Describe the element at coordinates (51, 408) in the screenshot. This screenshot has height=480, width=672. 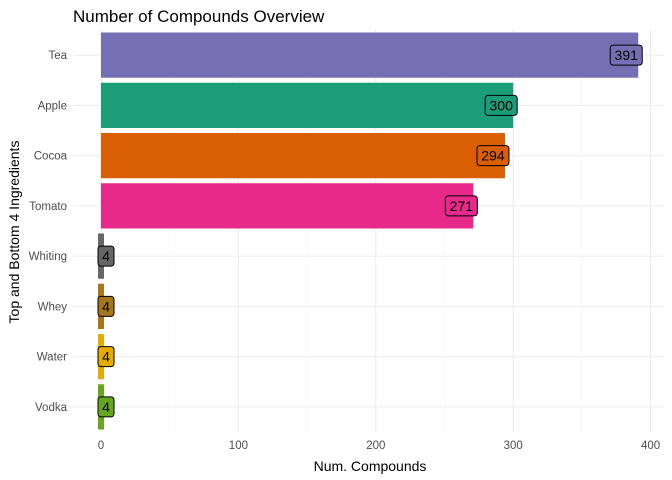
I see `y-tick-vodka: Vodka` at that location.